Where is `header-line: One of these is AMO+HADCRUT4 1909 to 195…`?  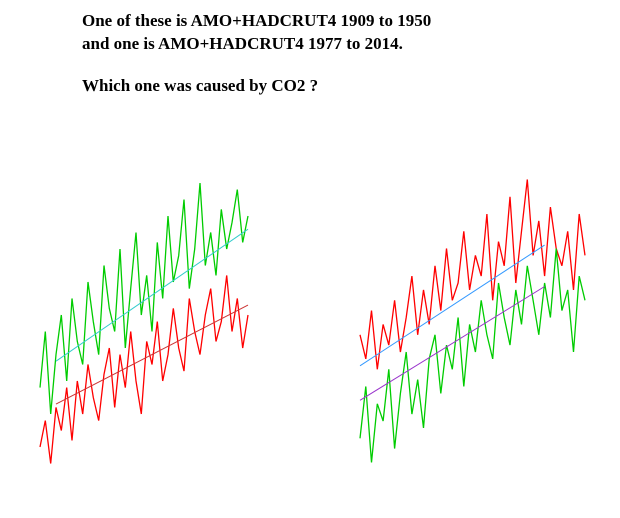 header-line: One of these is AMO+HADCRUT4 1909 to 195… is located at coordinates (256, 20).